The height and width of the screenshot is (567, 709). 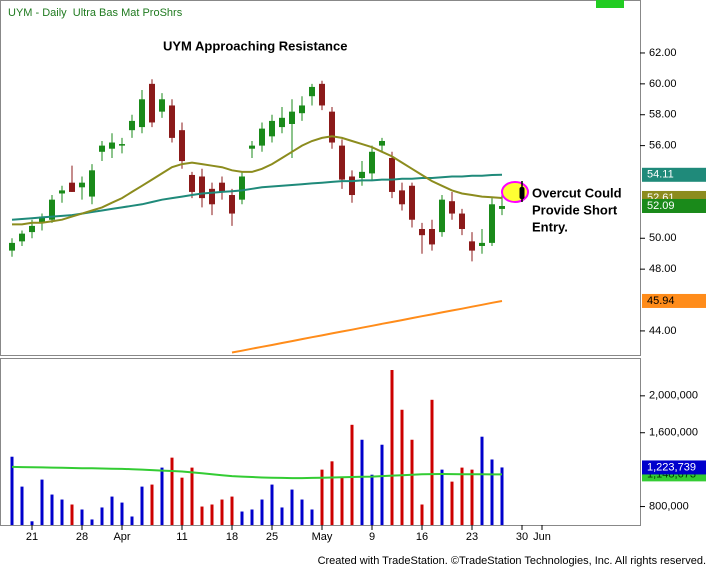 What do you see at coordinates (663, 331) in the screenshot?
I see `y-tick-label: 44.00` at bounding box center [663, 331].